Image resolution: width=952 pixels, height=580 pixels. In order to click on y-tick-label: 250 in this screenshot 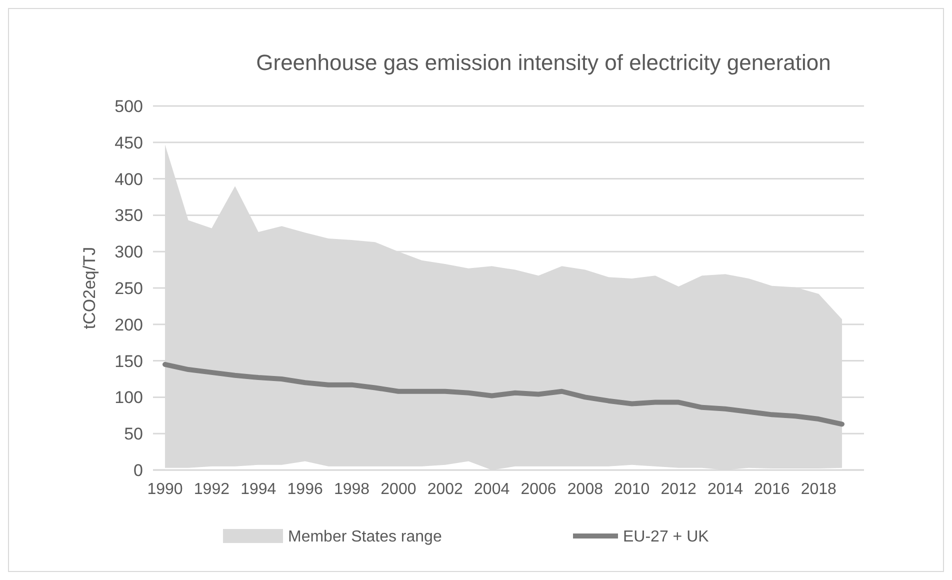, I will do `click(128, 288)`.